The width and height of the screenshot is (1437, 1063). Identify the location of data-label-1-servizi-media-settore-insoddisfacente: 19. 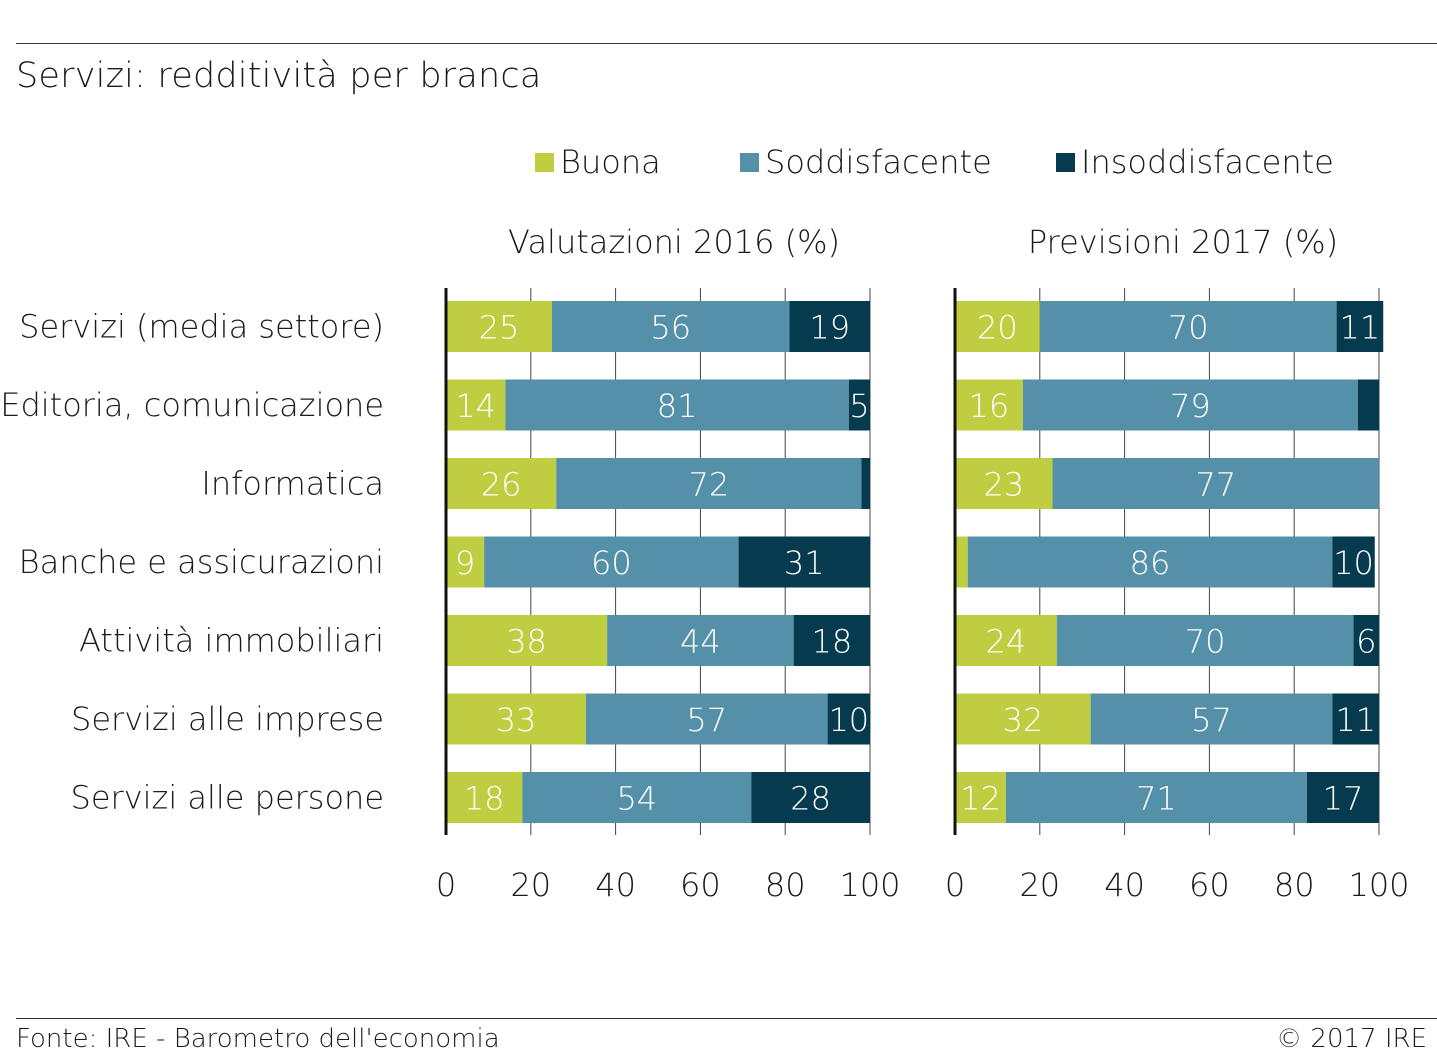
(829, 328).